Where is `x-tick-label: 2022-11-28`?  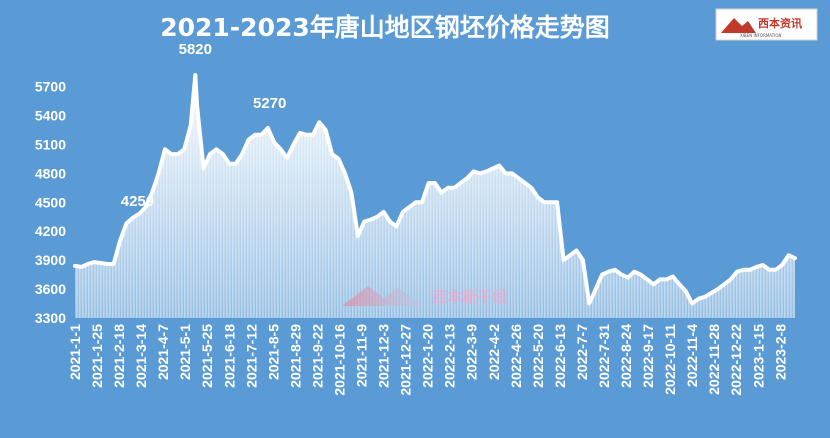 x-tick-label: 2022-11-28 is located at coordinates (714, 359).